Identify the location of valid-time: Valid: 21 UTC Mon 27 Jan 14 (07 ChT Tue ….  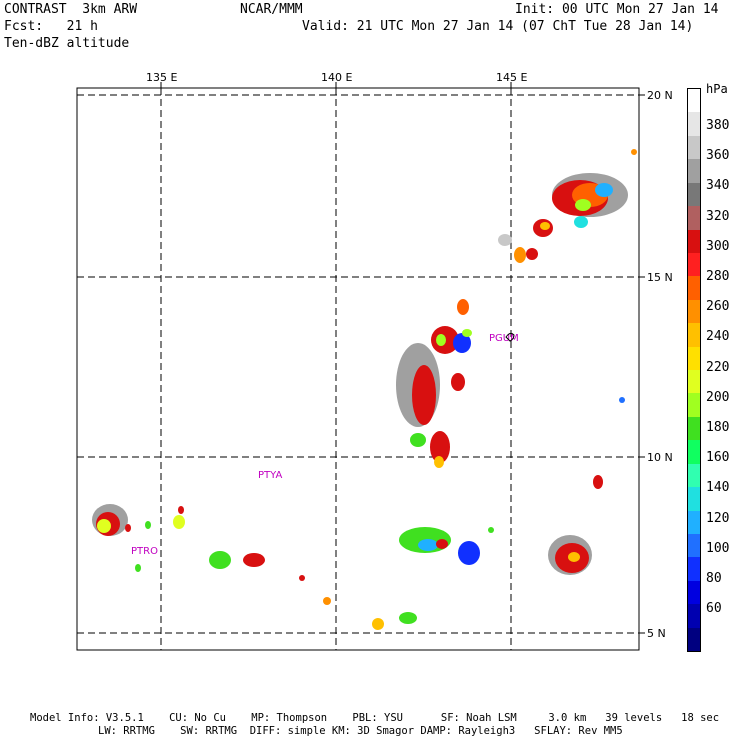
(498, 26).